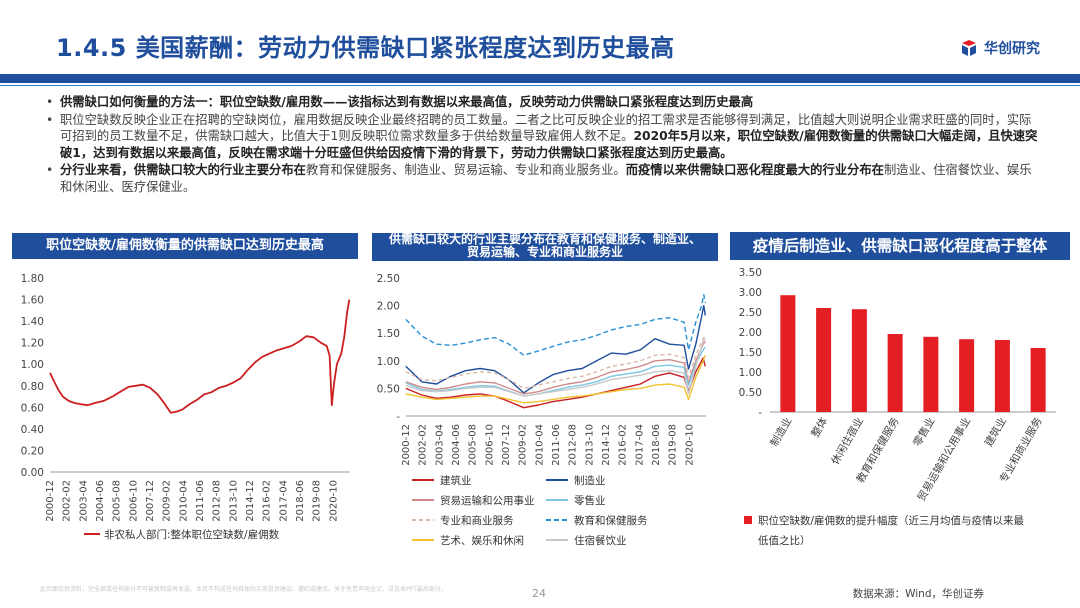 The height and width of the screenshot is (608, 1080). Describe the element at coordinates (32, 451) in the screenshot. I see `y-tick-label: 0.20` at that location.